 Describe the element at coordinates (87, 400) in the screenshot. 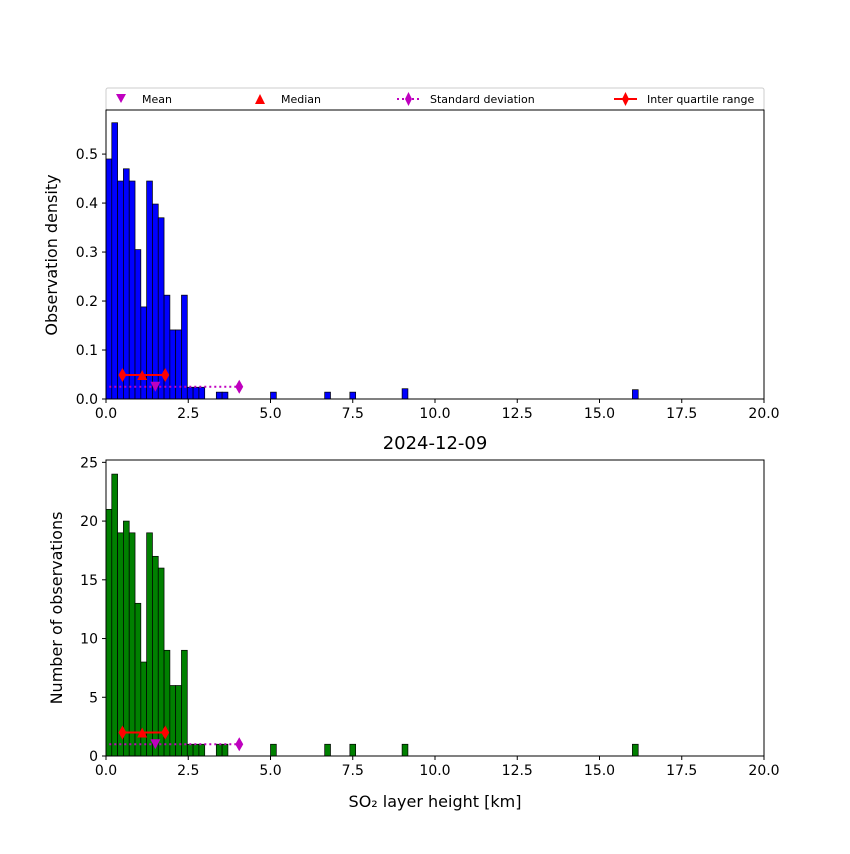

I see `y-tick-label: 0.0` at that location.